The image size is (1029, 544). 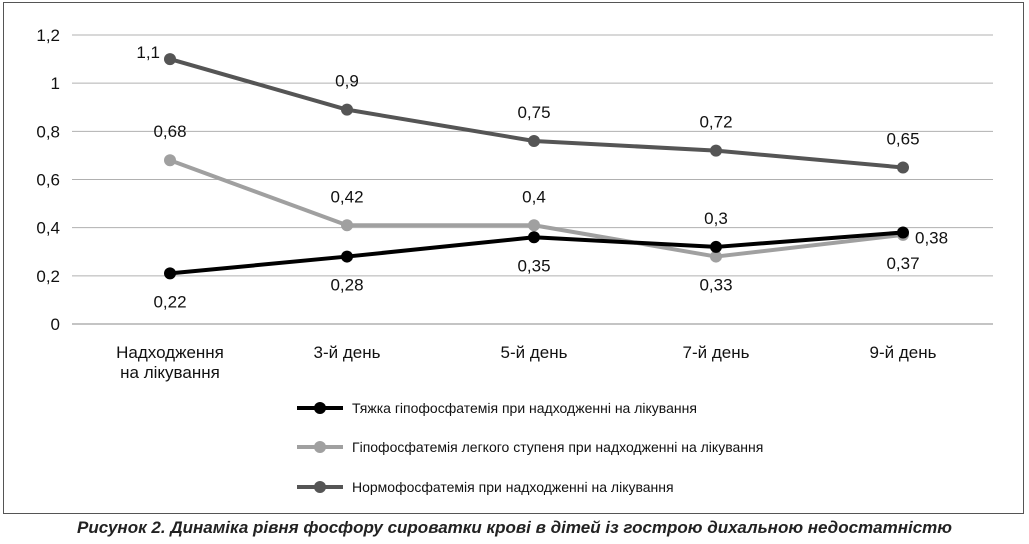 I want to click on y-tick-label: 1, so click(x=55, y=83).